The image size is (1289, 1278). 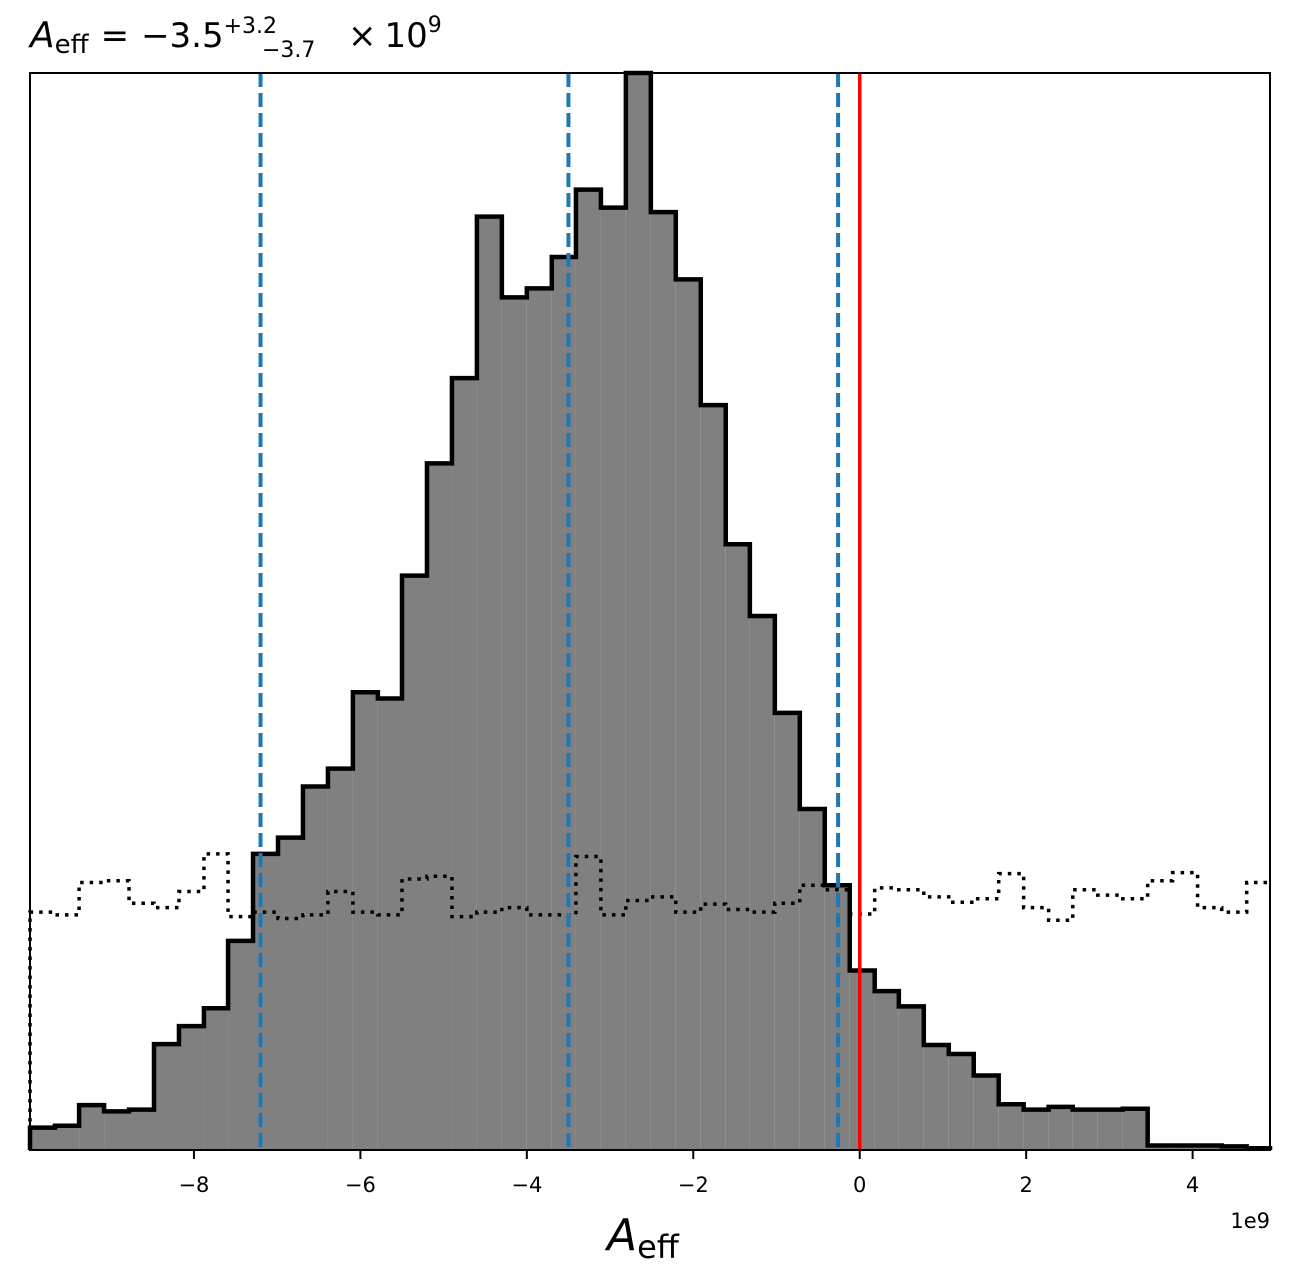 What do you see at coordinates (250, 26) in the screenshot?
I see `title-upper-err: +3.2` at bounding box center [250, 26].